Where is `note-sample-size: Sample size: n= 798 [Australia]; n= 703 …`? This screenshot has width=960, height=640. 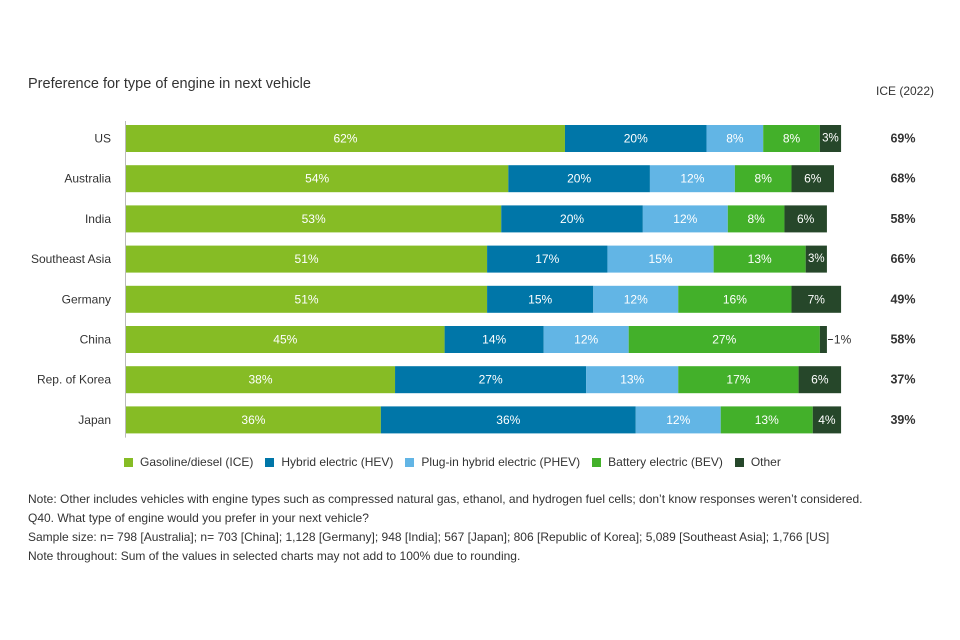
note-sample-size: Sample size: n= 798 [Australia]; n= 703 … is located at coordinates (429, 537).